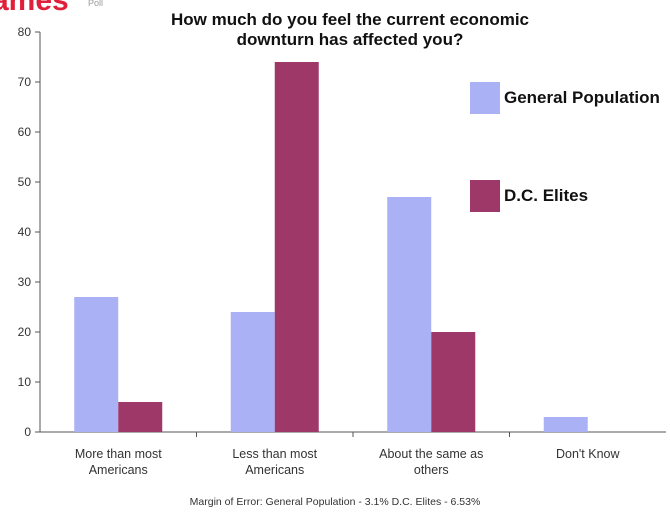 This screenshot has width=670, height=512. I want to click on legend-item-dc-elites: D.C. Elites, so click(529, 198).